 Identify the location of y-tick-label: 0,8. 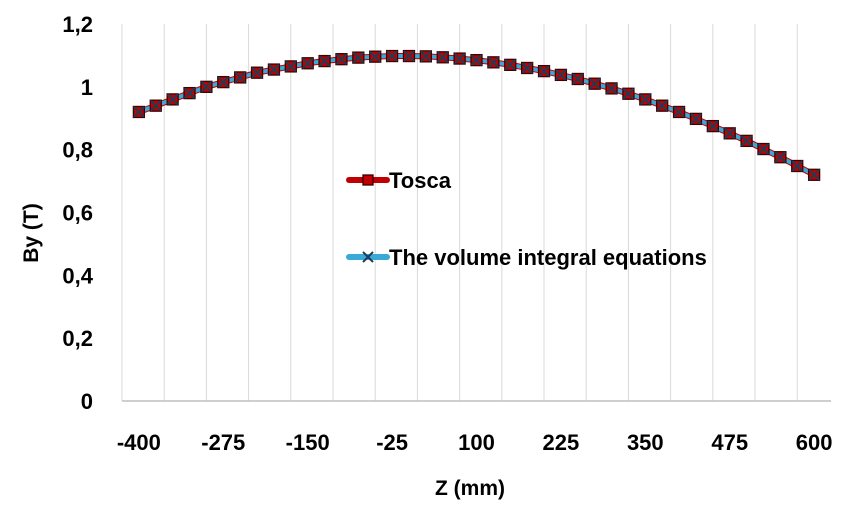
(77, 150).